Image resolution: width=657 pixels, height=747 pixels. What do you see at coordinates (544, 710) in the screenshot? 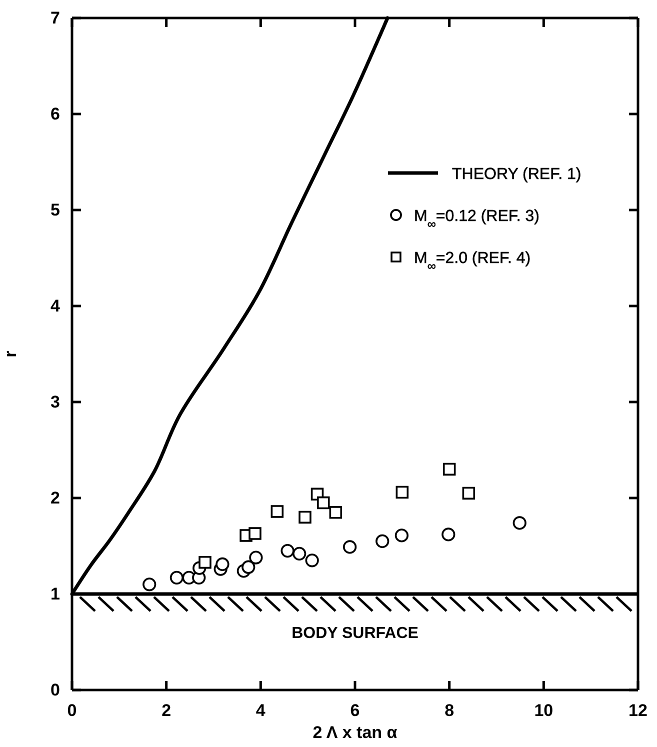
I see `x-tick-label: 10` at bounding box center [544, 710].